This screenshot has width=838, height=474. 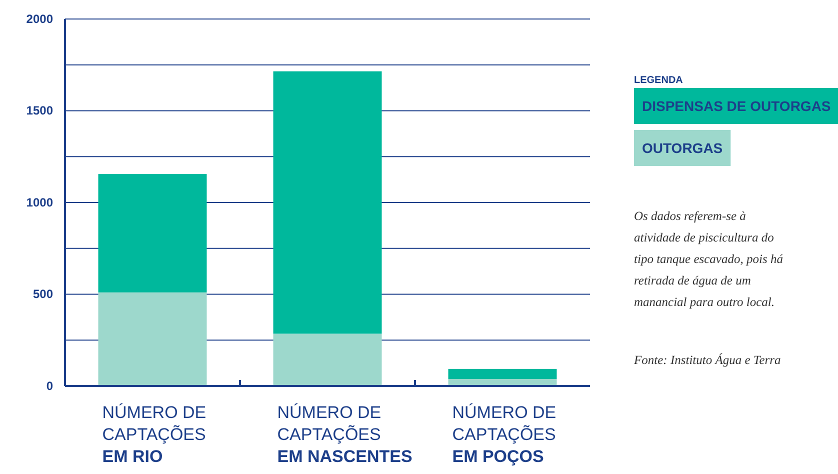 I want to click on y-tick-label: 0, so click(x=50, y=385).